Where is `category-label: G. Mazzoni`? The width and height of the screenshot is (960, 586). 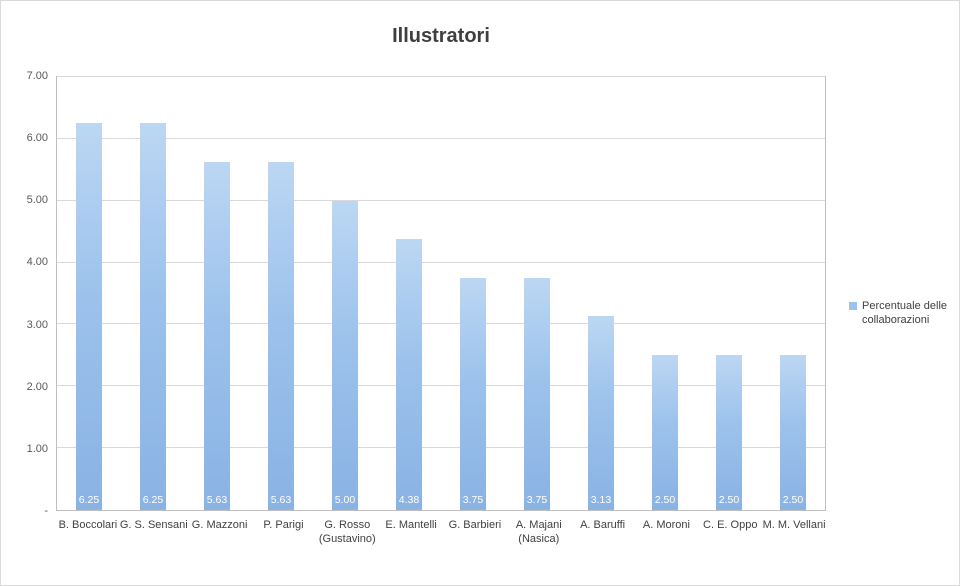
category-label: G. Mazzoni is located at coordinates (219, 525).